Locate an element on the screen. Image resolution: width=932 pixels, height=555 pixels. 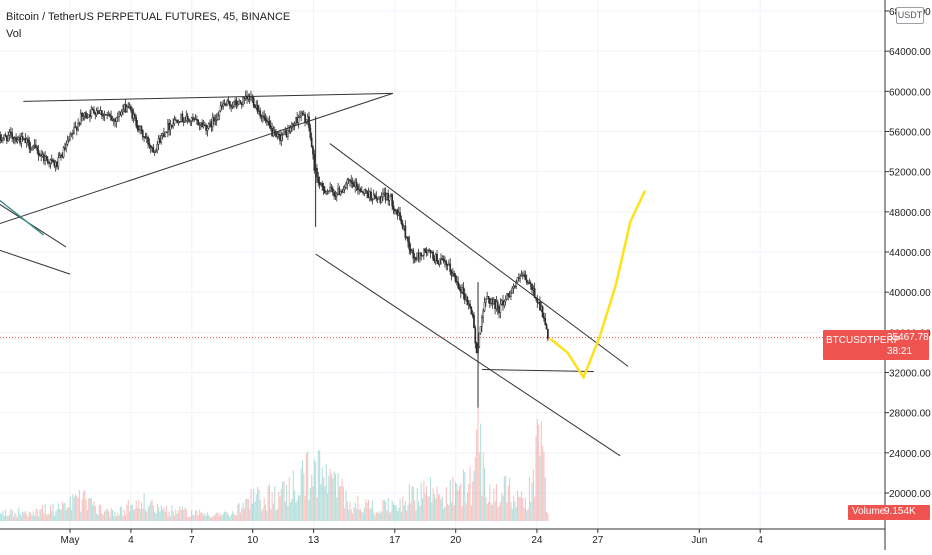
volume-indicator-label: Vol is located at coordinates (14, 34).